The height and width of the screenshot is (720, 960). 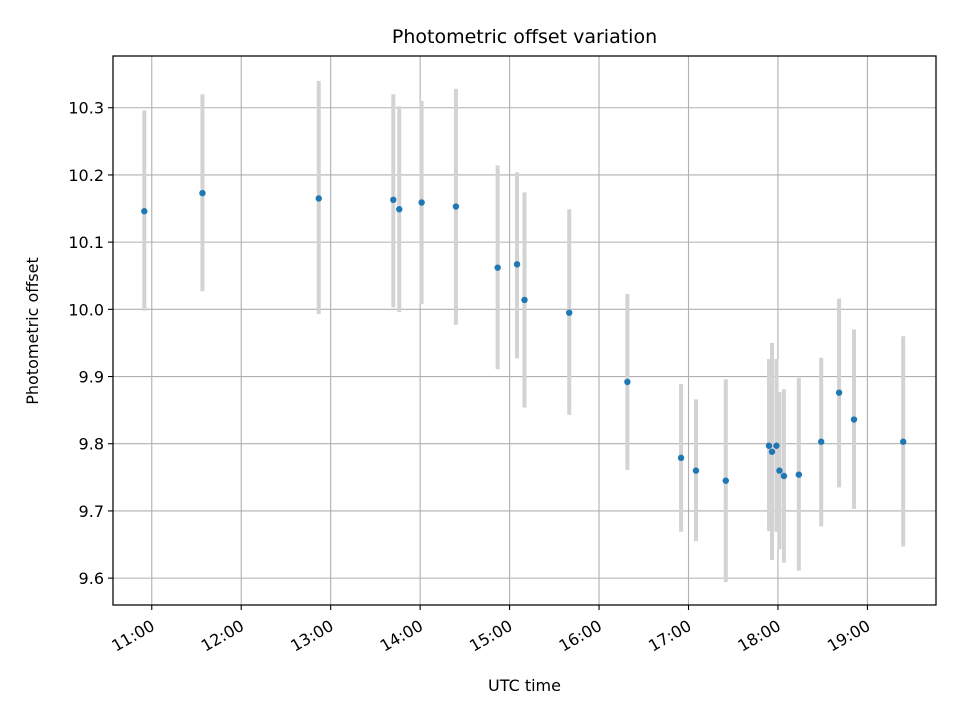 I want to click on y-tick-label: 10.0, so click(x=86, y=309).